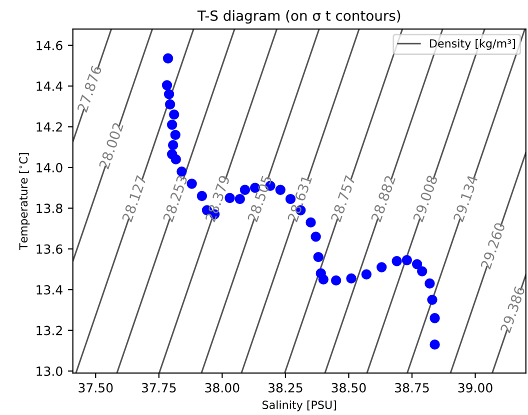  I want to click on annotation: 28.379, so click(217, 198).